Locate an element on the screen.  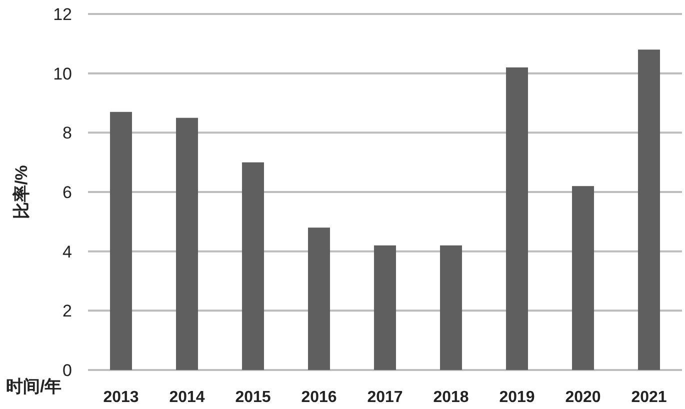
x-tick-label: 2014 is located at coordinates (187, 397).